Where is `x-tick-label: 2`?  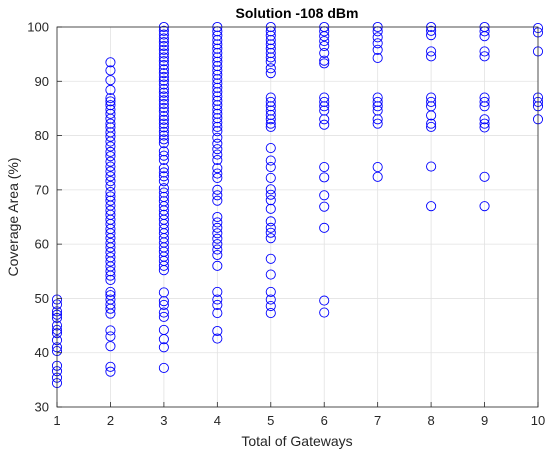 x-tick-label: 2 is located at coordinates (110, 420).